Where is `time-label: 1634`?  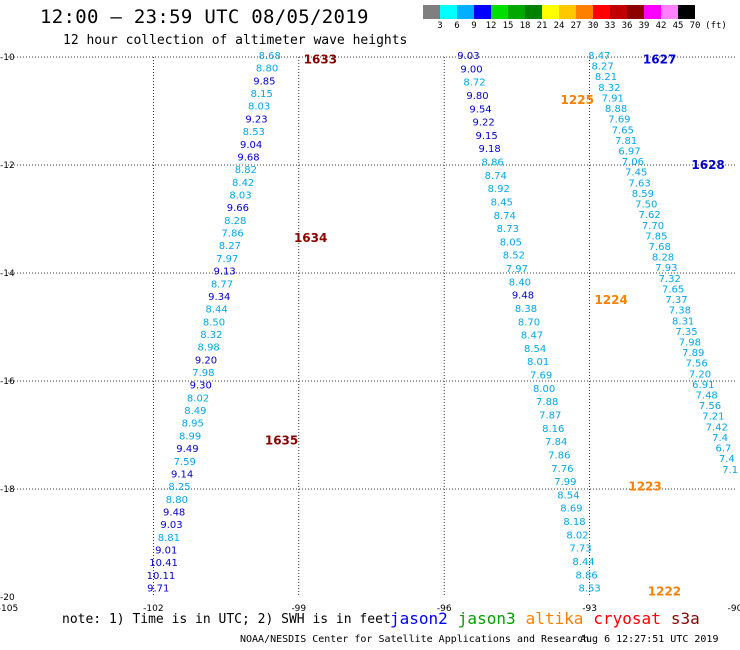 time-label: 1634 is located at coordinates (310, 238).